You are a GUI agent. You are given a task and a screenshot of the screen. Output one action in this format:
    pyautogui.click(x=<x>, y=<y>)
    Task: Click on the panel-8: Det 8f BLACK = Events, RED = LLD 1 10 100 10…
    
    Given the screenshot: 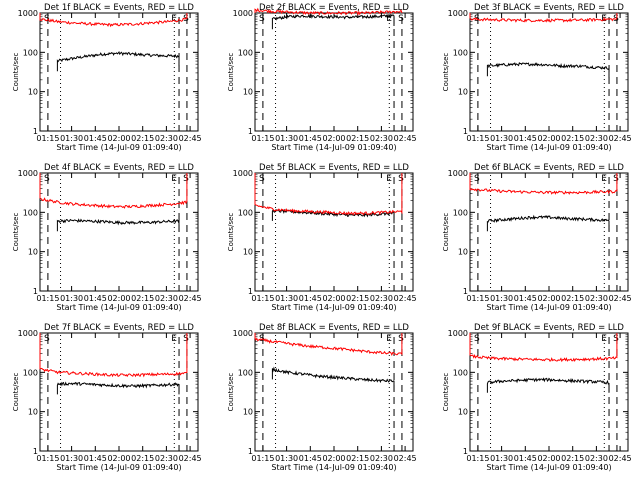 What is the action you would take?
    pyautogui.click(x=322, y=397)
    